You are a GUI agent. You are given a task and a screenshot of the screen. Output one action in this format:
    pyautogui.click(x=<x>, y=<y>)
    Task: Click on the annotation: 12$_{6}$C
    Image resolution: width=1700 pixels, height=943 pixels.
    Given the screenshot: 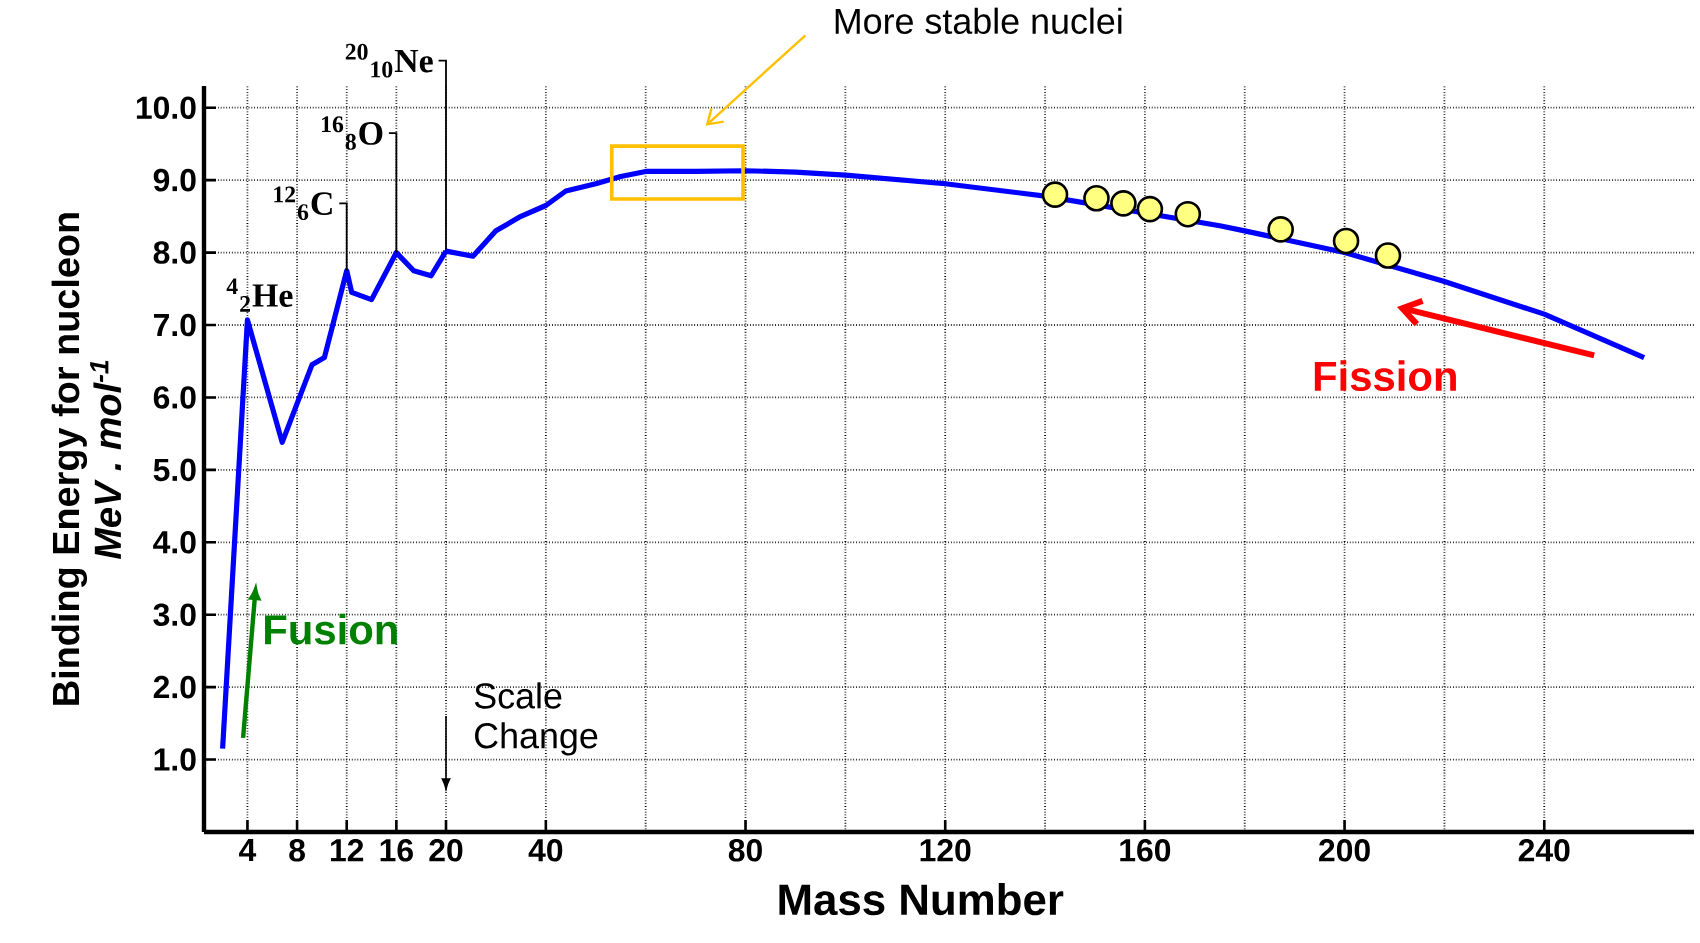 What is the action you would take?
    pyautogui.click(x=303, y=203)
    